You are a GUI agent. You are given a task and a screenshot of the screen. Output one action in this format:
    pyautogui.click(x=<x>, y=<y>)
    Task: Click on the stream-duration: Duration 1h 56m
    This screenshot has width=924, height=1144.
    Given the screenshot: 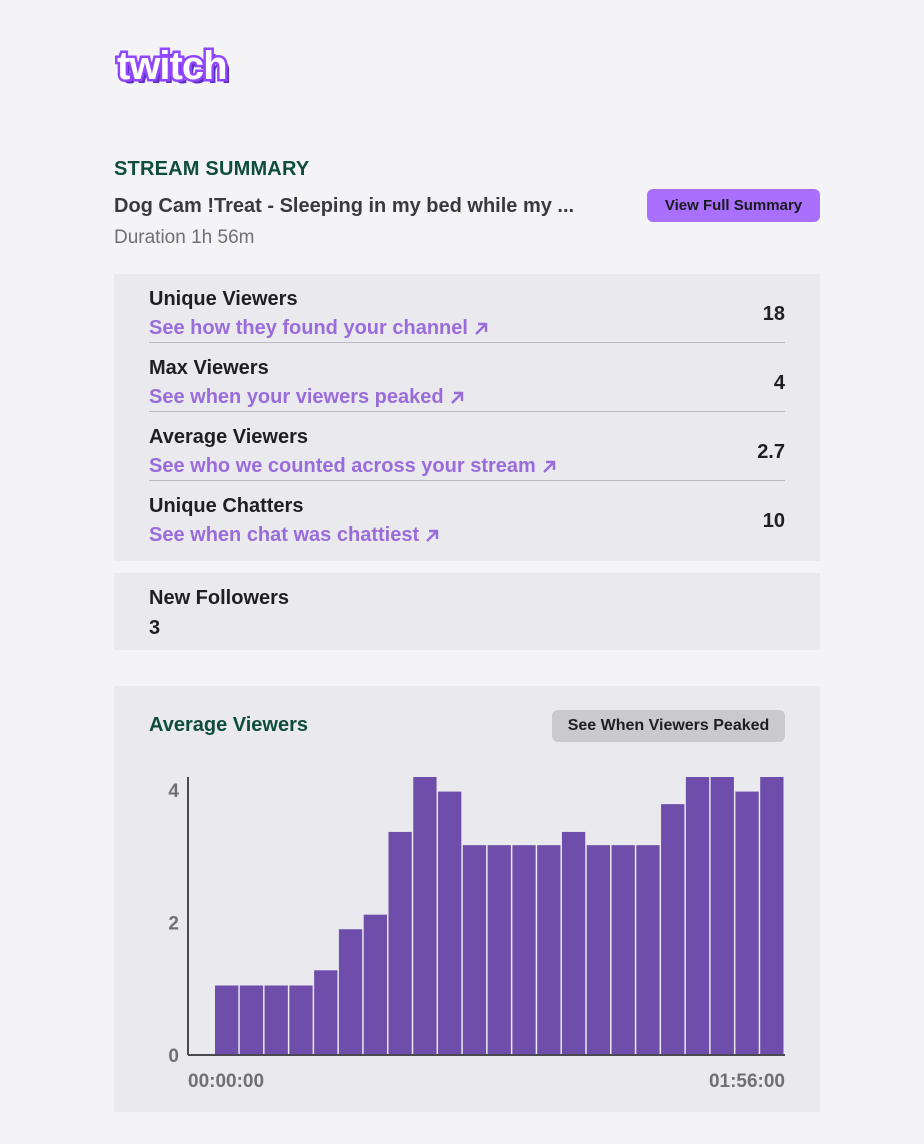 What is the action you would take?
    pyautogui.click(x=184, y=237)
    